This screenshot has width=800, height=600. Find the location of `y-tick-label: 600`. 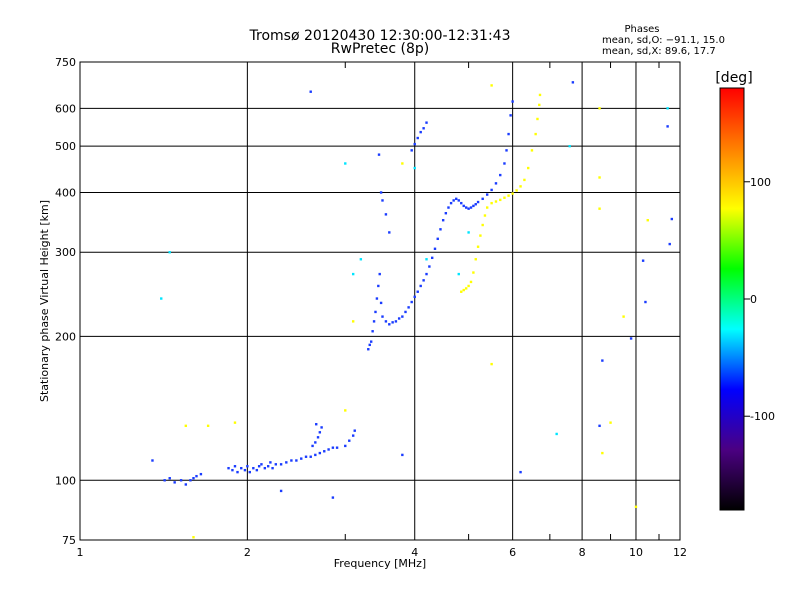

y-tick-label: 600 is located at coordinates (65, 108).